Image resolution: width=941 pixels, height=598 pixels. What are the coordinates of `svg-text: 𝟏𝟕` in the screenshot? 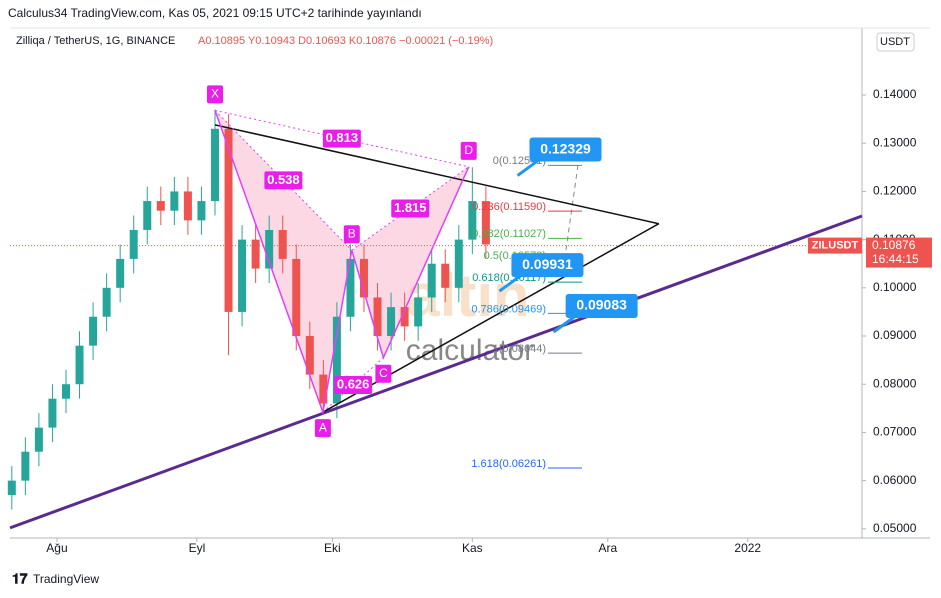 It's located at (20, 579).